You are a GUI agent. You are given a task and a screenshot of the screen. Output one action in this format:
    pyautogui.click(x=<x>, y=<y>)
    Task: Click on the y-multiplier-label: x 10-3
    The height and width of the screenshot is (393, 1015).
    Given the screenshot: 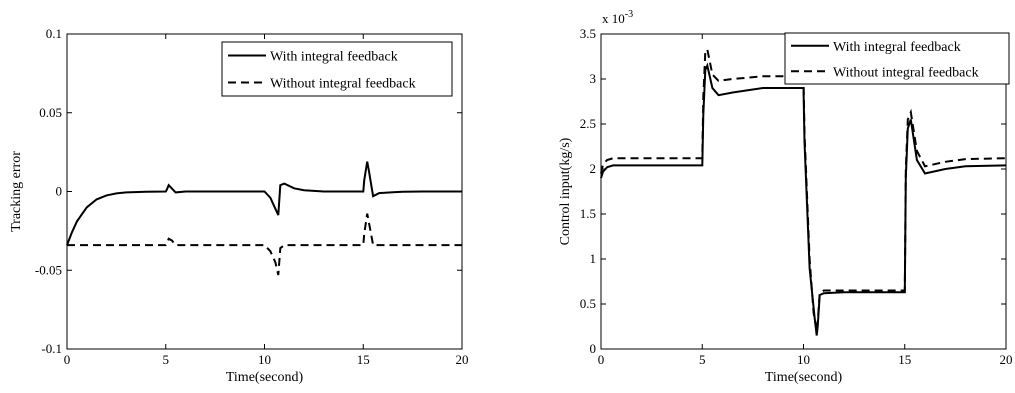 What is the action you would take?
    pyautogui.click(x=617, y=17)
    